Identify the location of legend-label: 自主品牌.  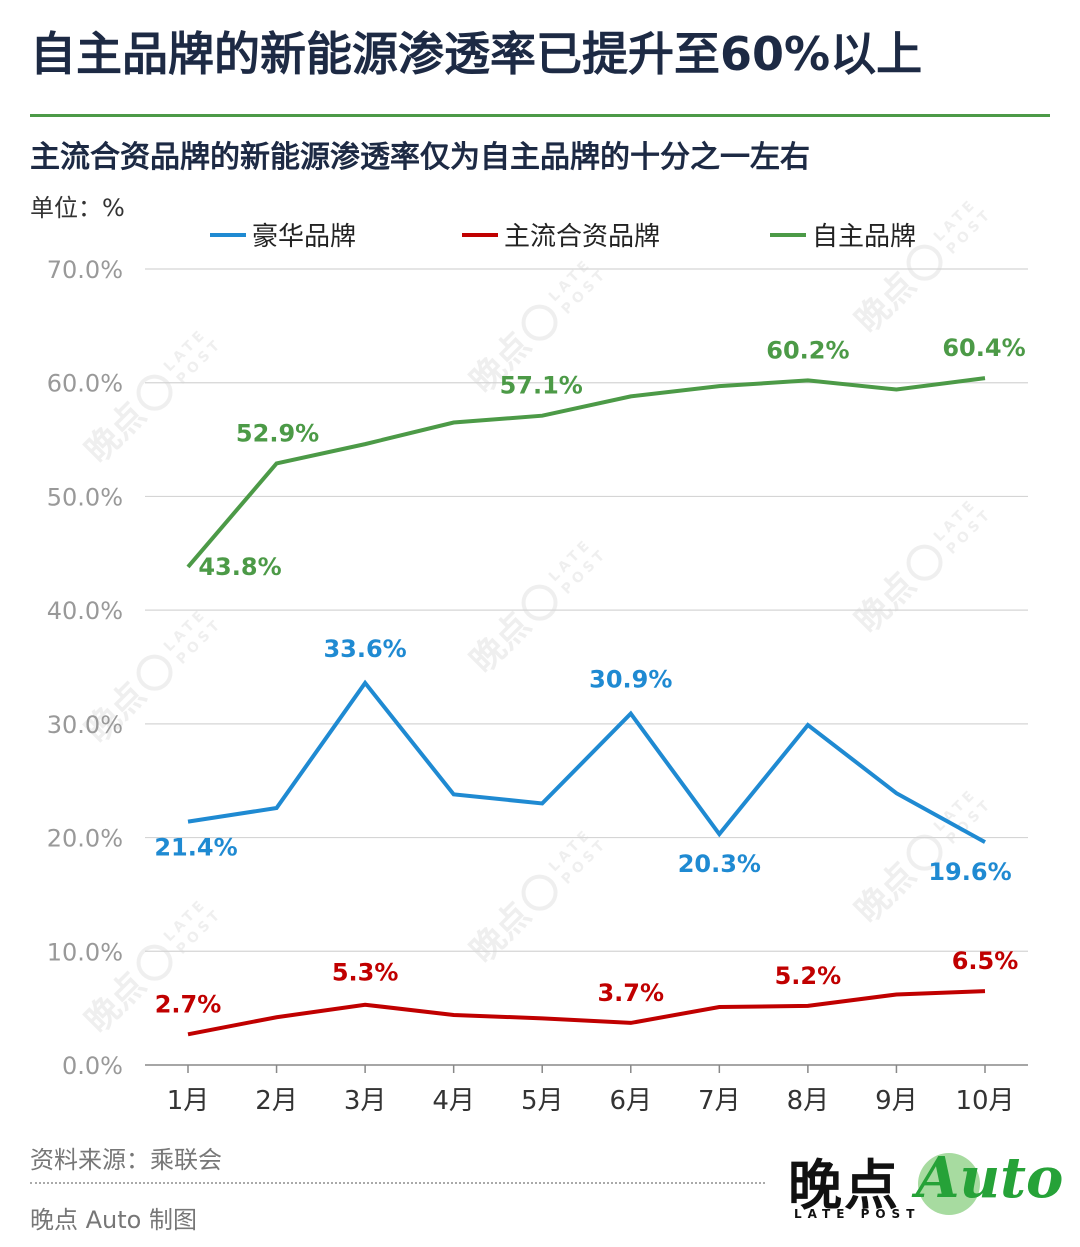
(864, 237).